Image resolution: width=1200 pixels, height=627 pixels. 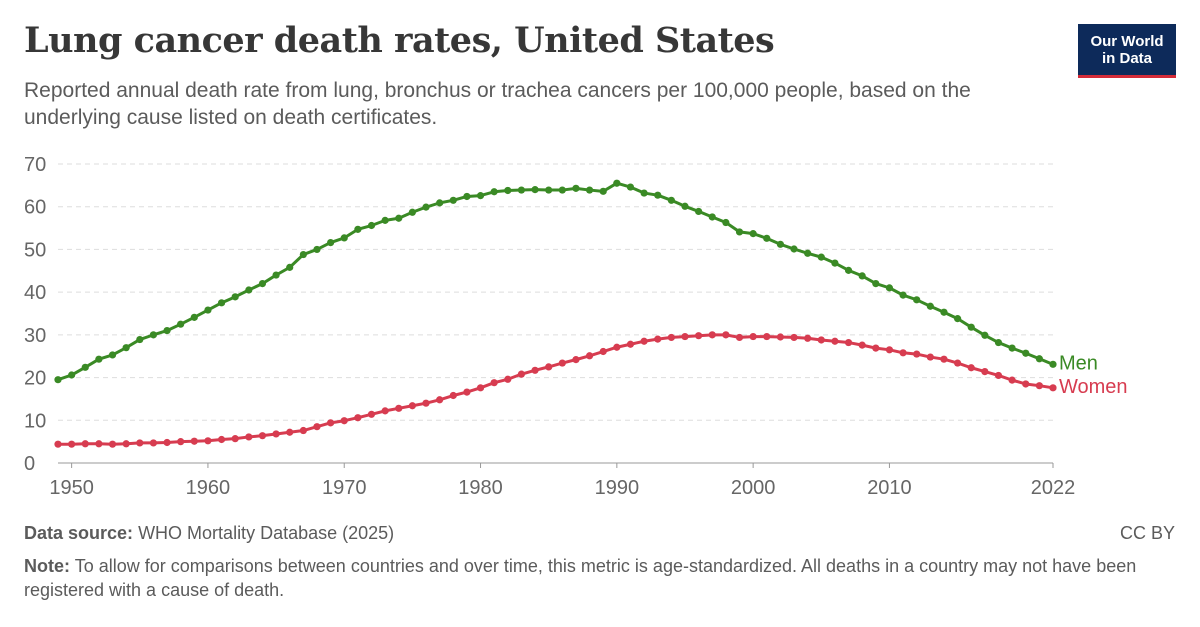 I want to click on owid-logo: Our World in Data, so click(x=1127, y=51).